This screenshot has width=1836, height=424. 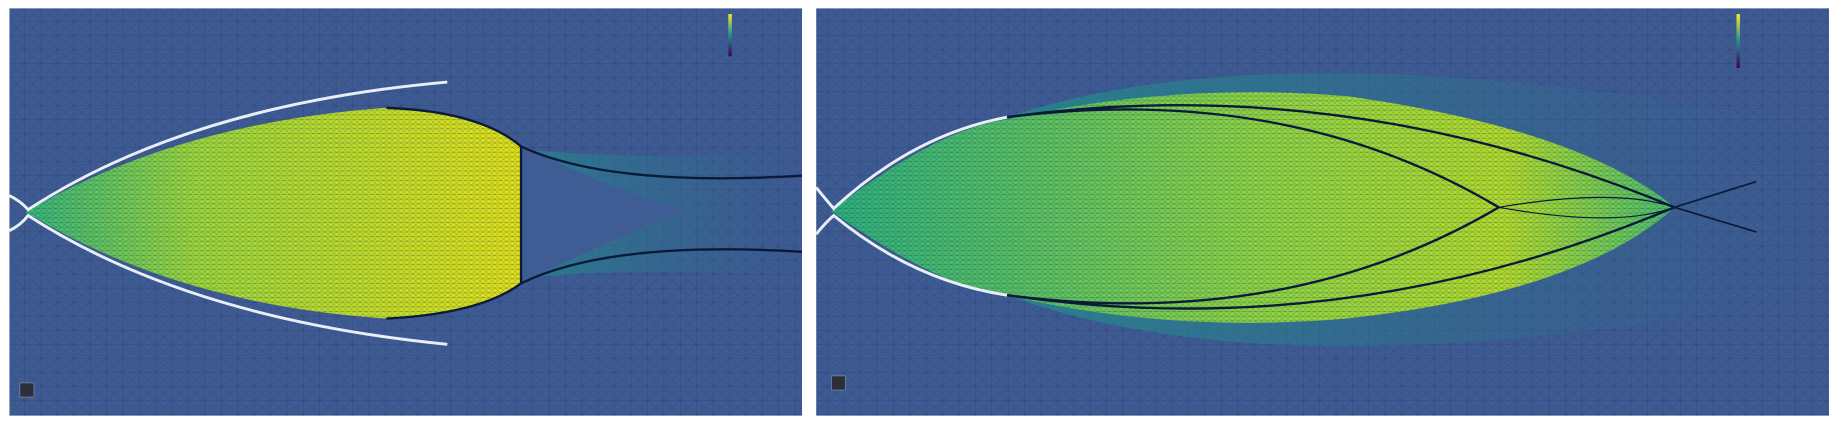 What do you see at coordinates (603, 215) in the screenshot?
I see `subsonic-region` at bounding box center [603, 215].